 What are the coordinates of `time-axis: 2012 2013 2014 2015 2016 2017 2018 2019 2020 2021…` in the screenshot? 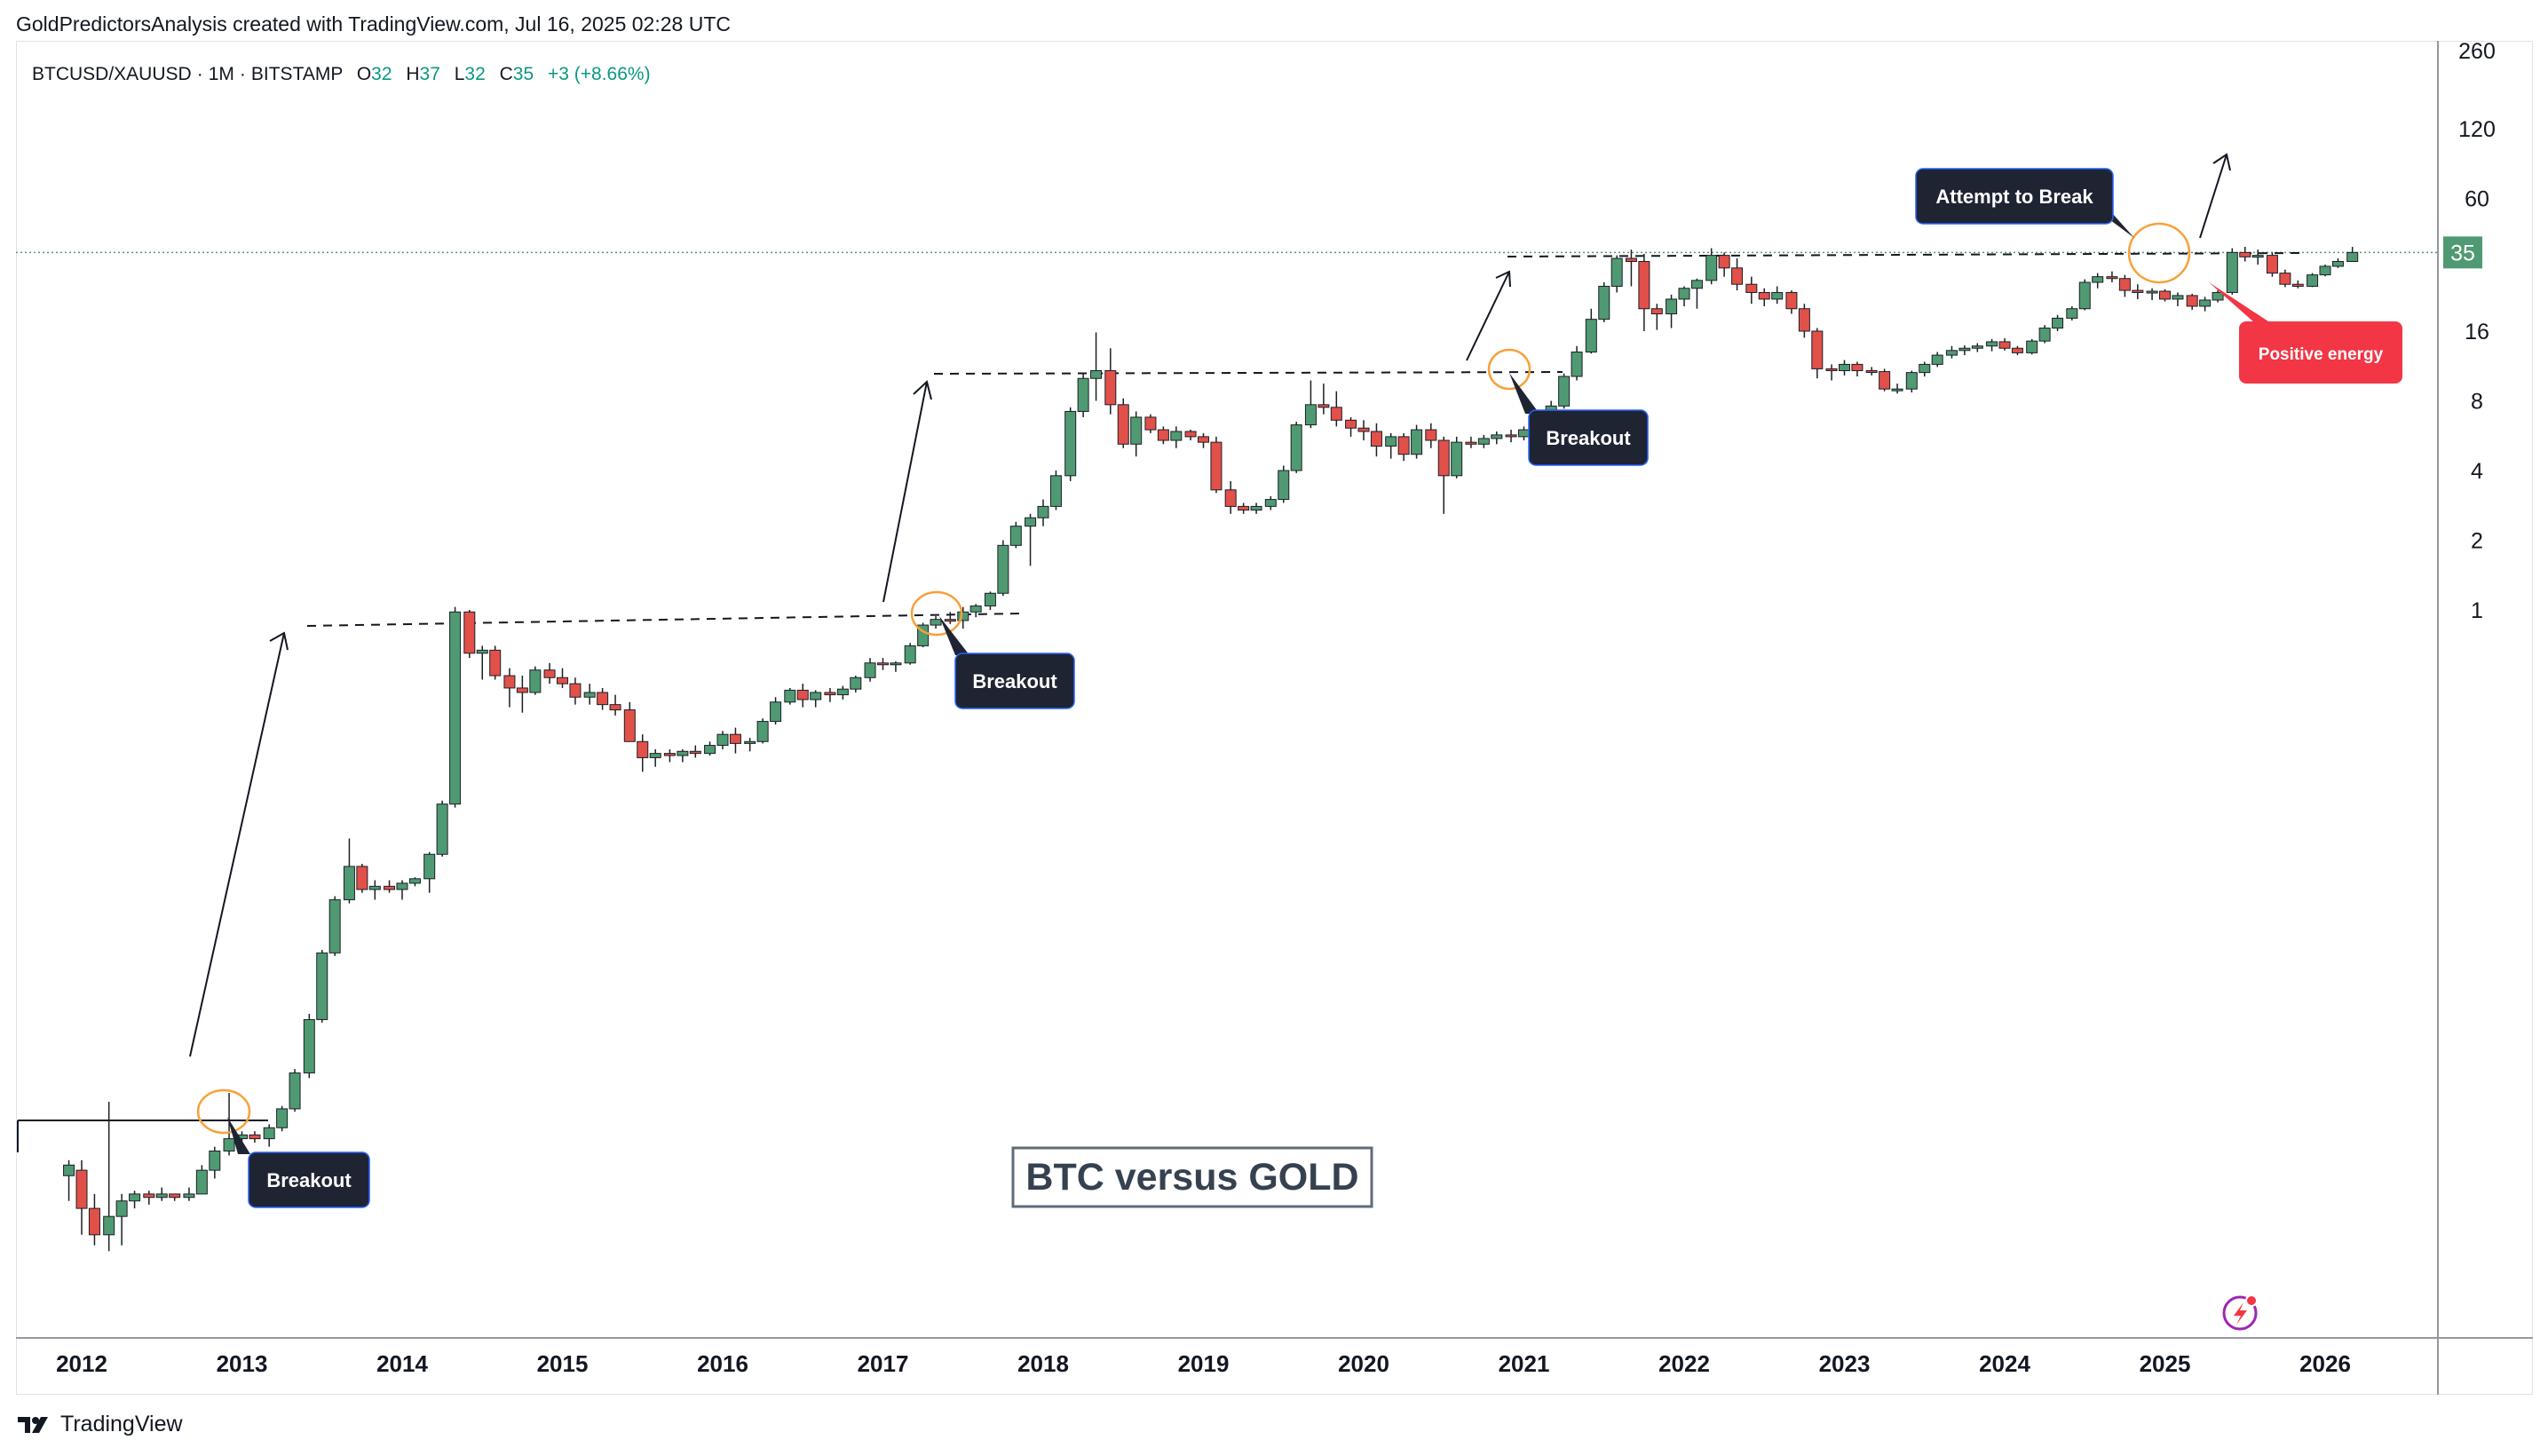 It's located at (1203, 1363).